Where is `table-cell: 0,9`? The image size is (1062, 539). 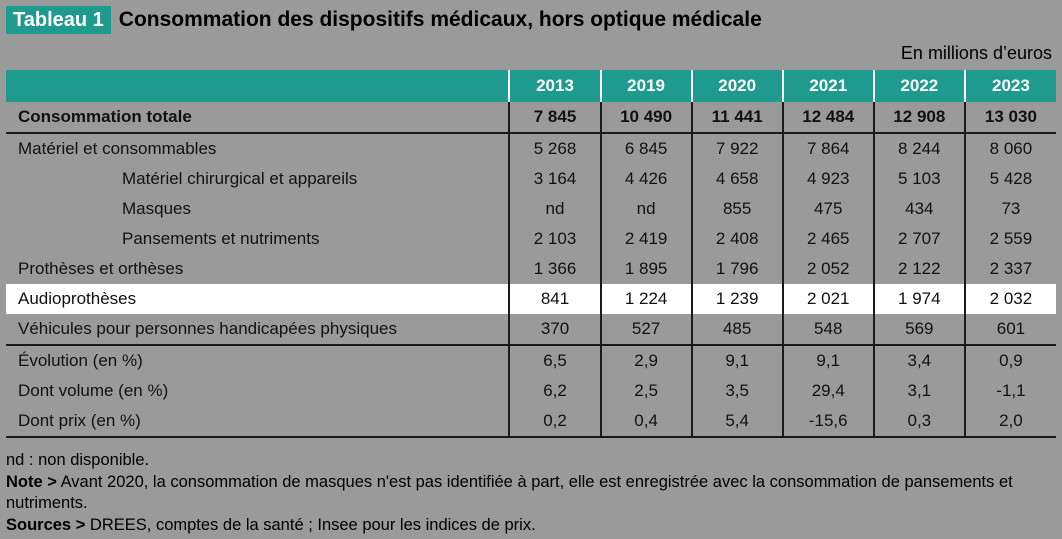
table-cell: 0,9 is located at coordinates (1009, 360).